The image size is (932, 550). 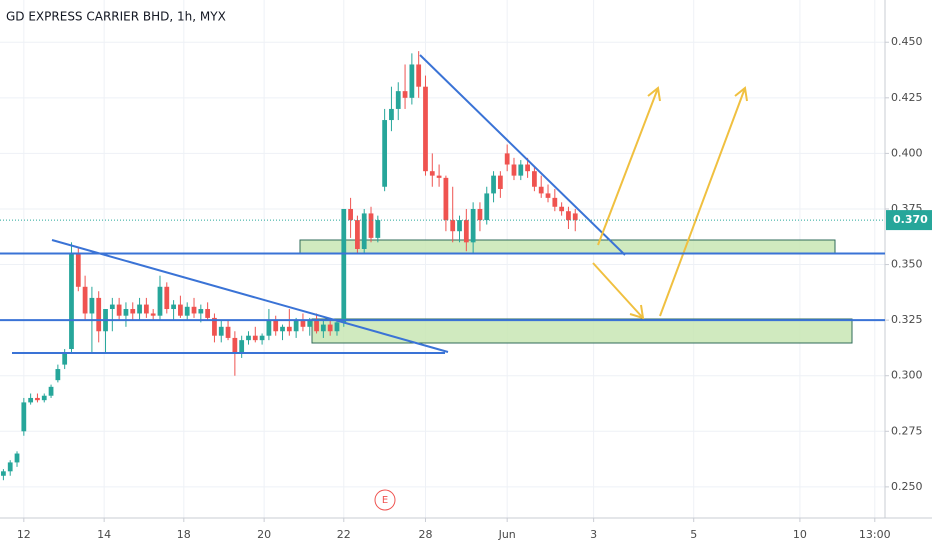 I want to click on x-tick-label: Jun, so click(x=507, y=534).